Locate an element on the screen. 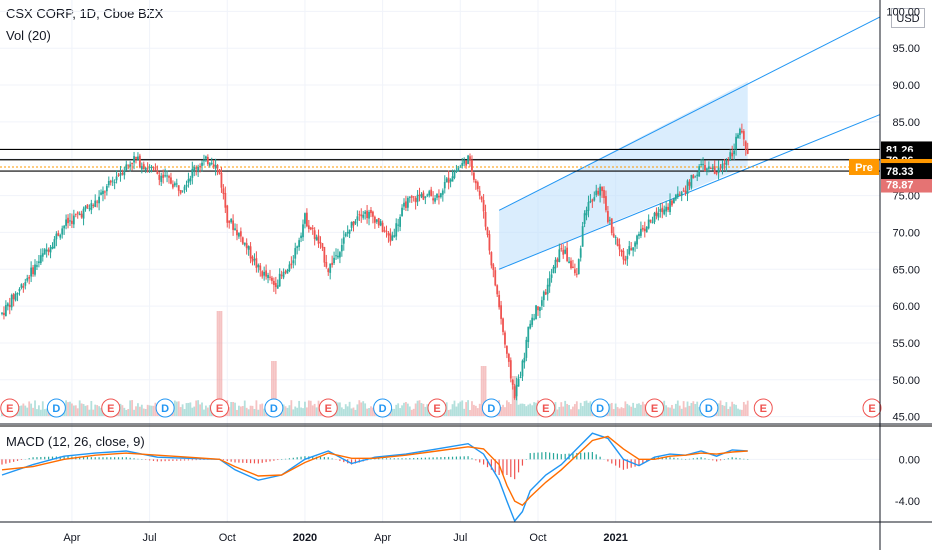  x-tick-label: 2020 is located at coordinates (305, 538).